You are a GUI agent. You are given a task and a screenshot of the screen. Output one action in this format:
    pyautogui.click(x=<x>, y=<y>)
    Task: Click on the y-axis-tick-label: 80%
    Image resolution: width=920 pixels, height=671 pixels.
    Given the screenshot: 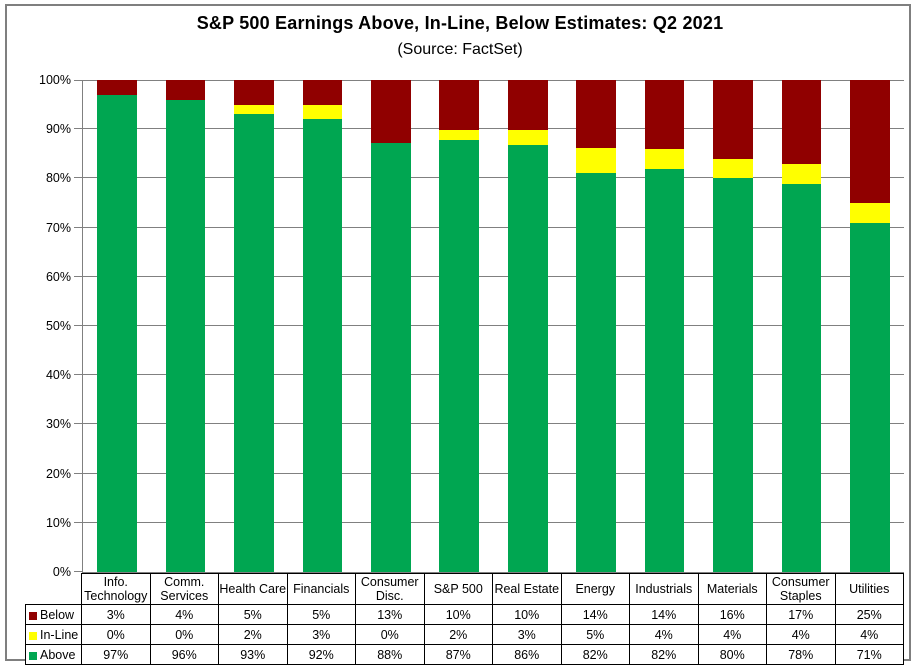 What is the action you would take?
    pyautogui.click(x=58, y=178)
    